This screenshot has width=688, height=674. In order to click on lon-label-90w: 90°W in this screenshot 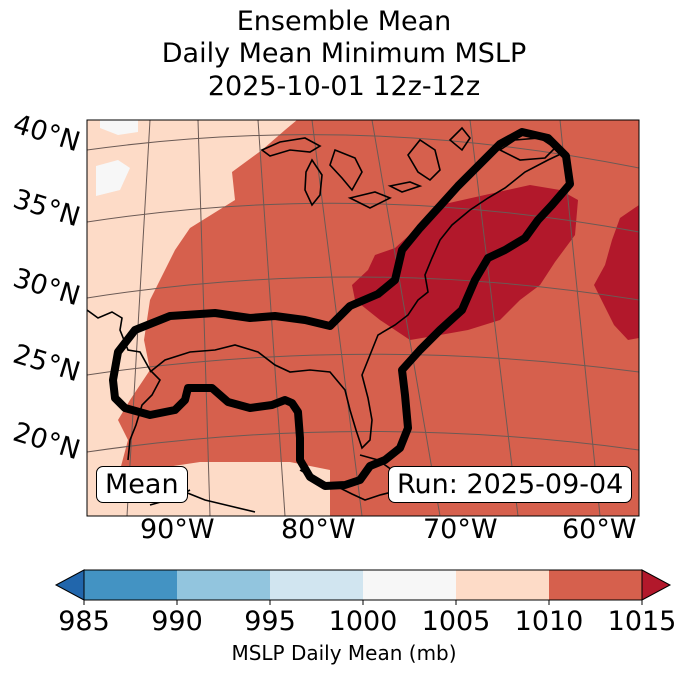, I will do `click(177, 529)`.